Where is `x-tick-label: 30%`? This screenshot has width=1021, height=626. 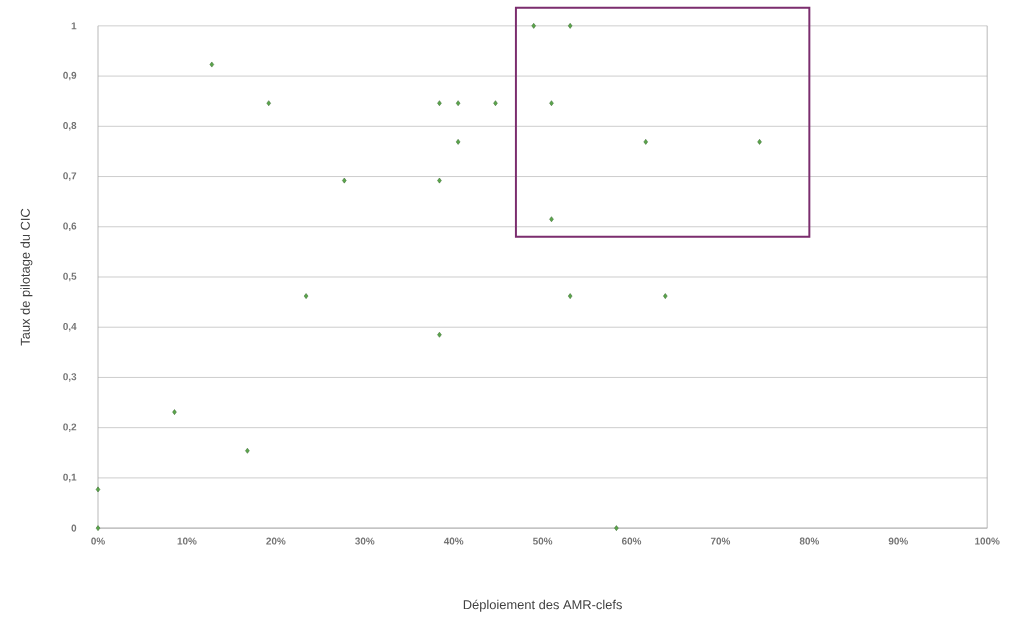
x-tick-label: 30% is located at coordinates (365, 541).